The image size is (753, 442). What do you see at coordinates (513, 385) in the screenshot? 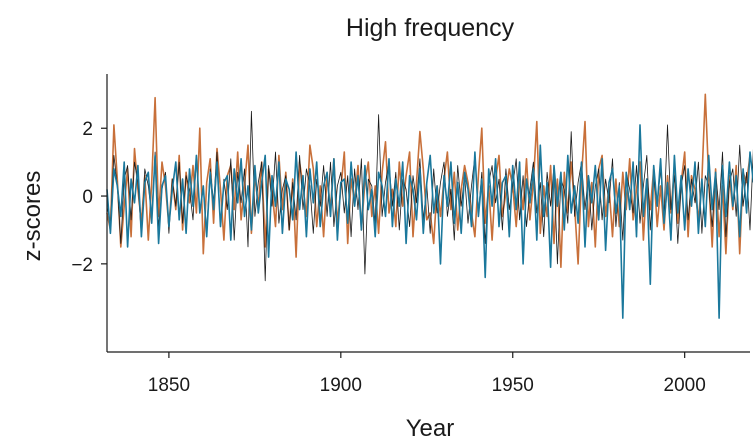
I see `x-tick-label: 1950` at bounding box center [513, 385].